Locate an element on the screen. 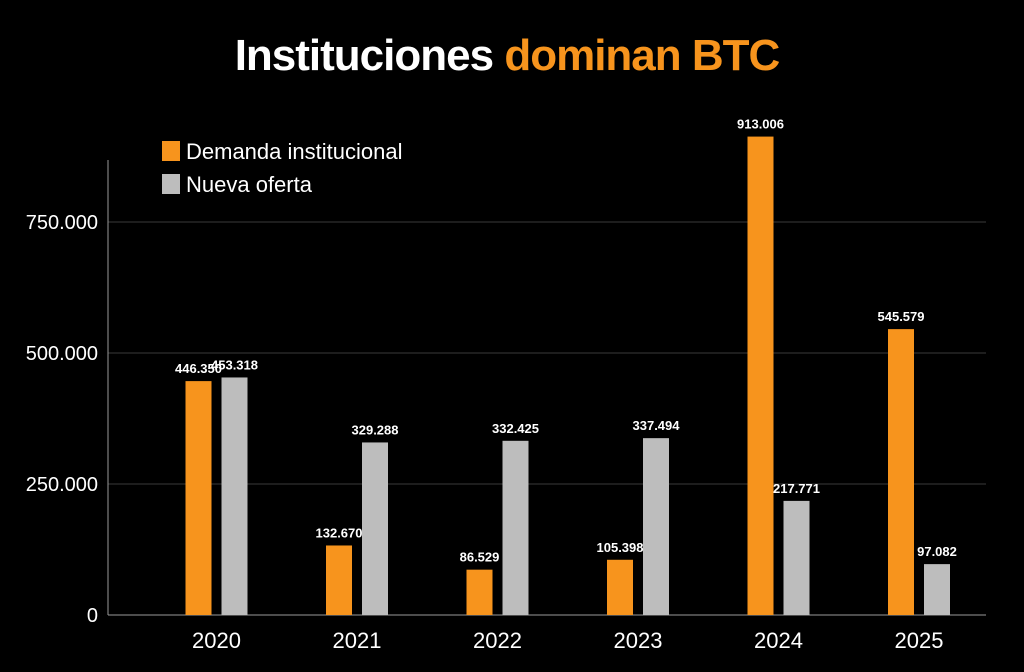 The width and height of the screenshot is (1024, 672). chart-title-white: Instituciones is located at coordinates (364, 55).